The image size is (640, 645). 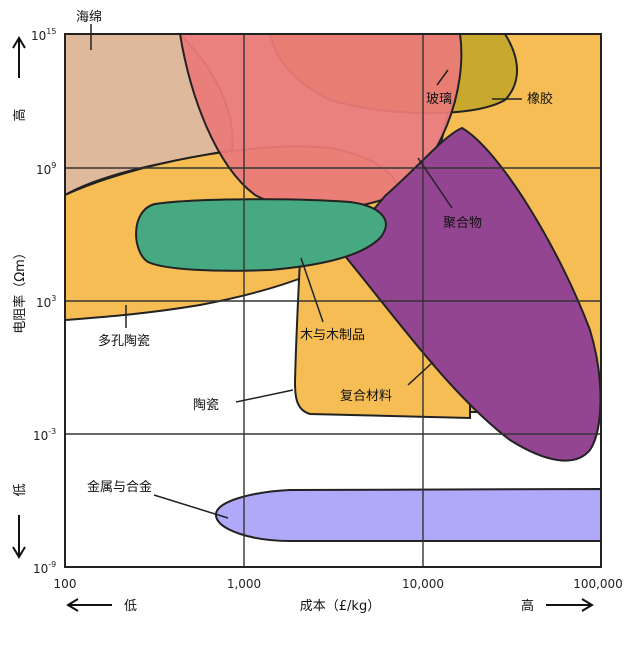 What do you see at coordinates (191, 506) in the screenshot?
I see `leader-metals` at bounding box center [191, 506].